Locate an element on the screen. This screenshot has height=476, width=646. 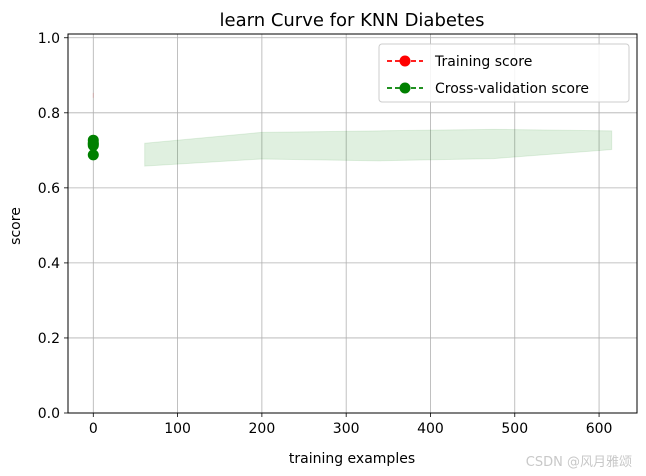
y-axis-label: score is located at coordinates (16, 226).